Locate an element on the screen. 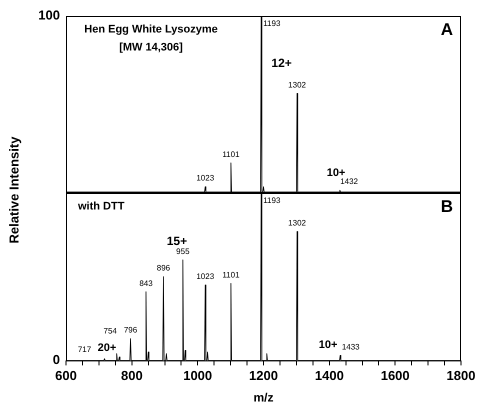 This screenshot has height=405, width=482. text: [MW 14,306] is located at coordinates (151, 48).